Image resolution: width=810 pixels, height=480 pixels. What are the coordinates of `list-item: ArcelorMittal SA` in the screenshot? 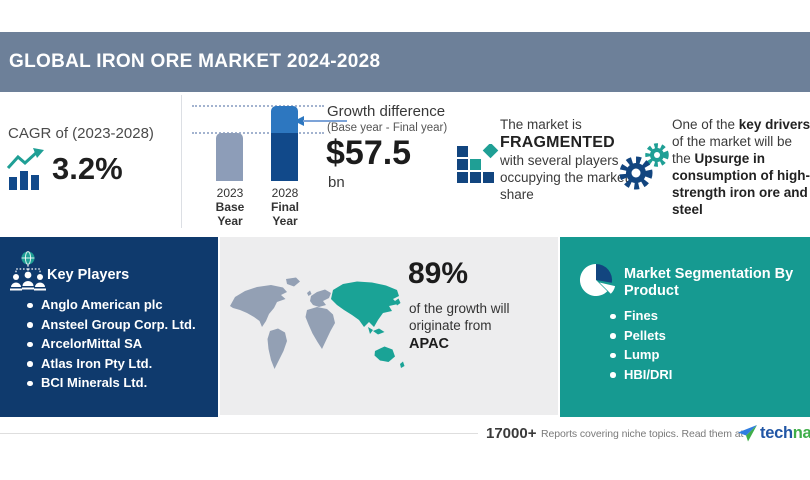 It's located at (111, 344).